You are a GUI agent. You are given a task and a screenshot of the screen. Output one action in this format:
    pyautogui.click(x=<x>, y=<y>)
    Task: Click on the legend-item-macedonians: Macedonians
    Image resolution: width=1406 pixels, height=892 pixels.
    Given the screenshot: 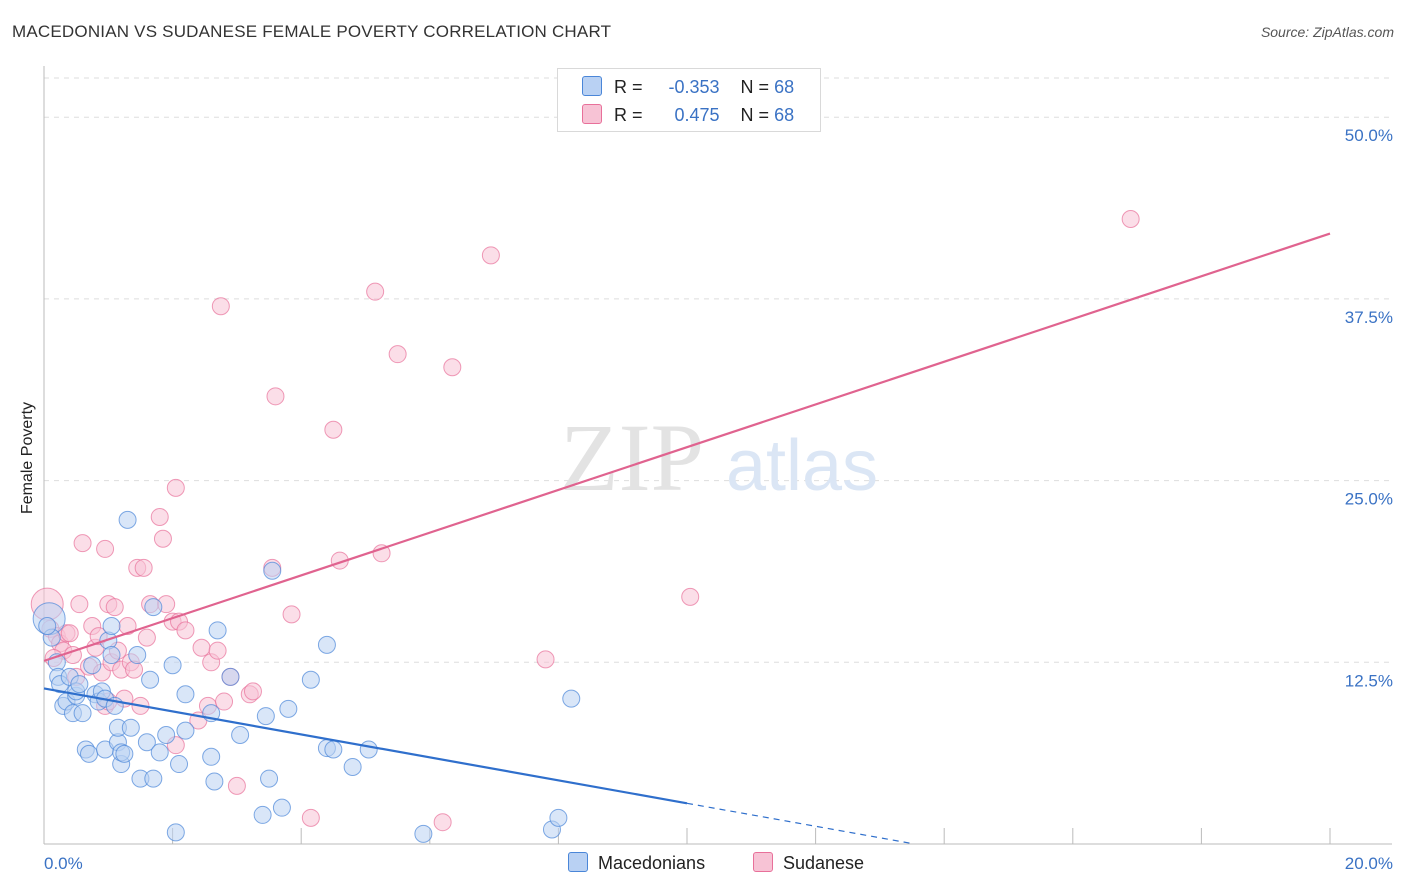 What is the action you would take?
    pyautogui.click(x=636, y=863)
    